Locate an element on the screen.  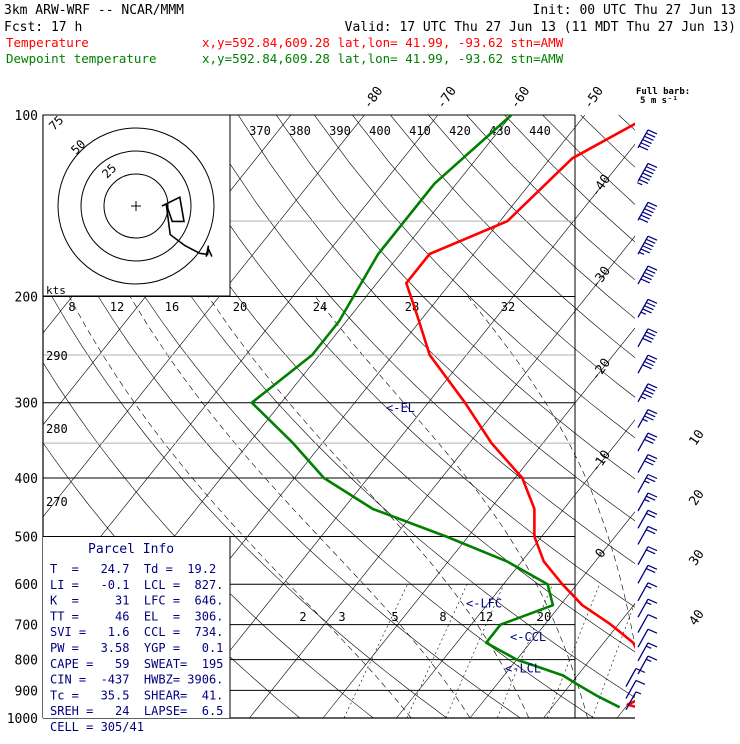
isotherm-label: -60 is located at coordinates (521, 98).